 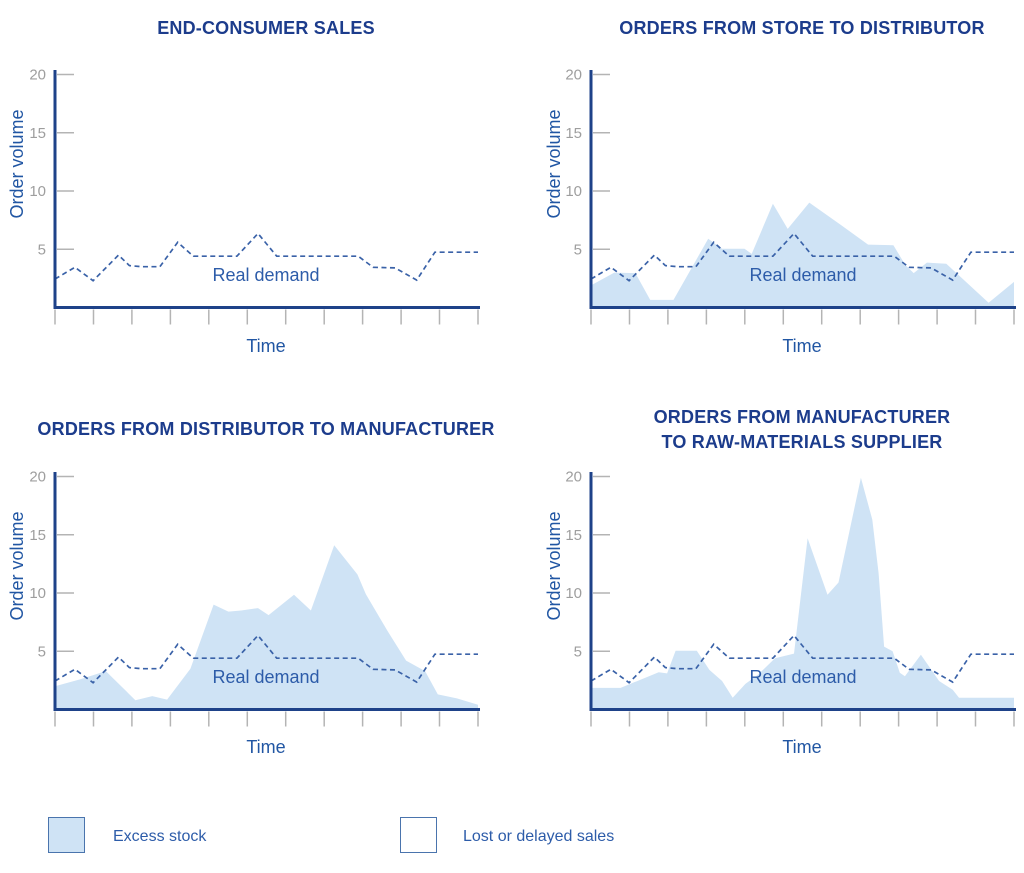 I want to click on lost-or-delayed-sales-label: Lost or delayed sales, so click(x=539, y=836).